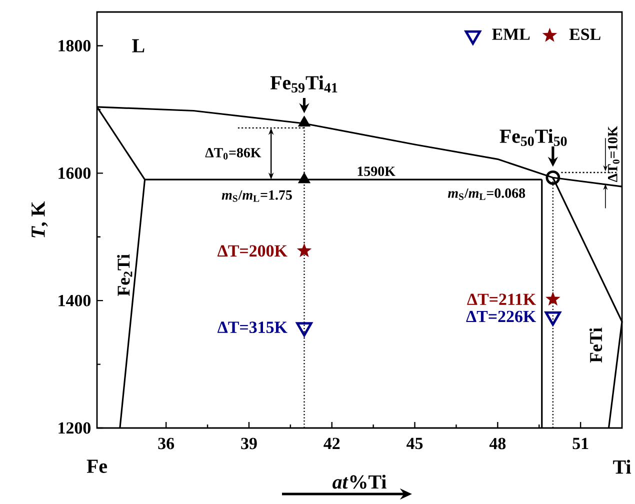  Describe the element at coordinates (40, 219) in the screenshot. I see `y-axis-title: T, K` at that location.